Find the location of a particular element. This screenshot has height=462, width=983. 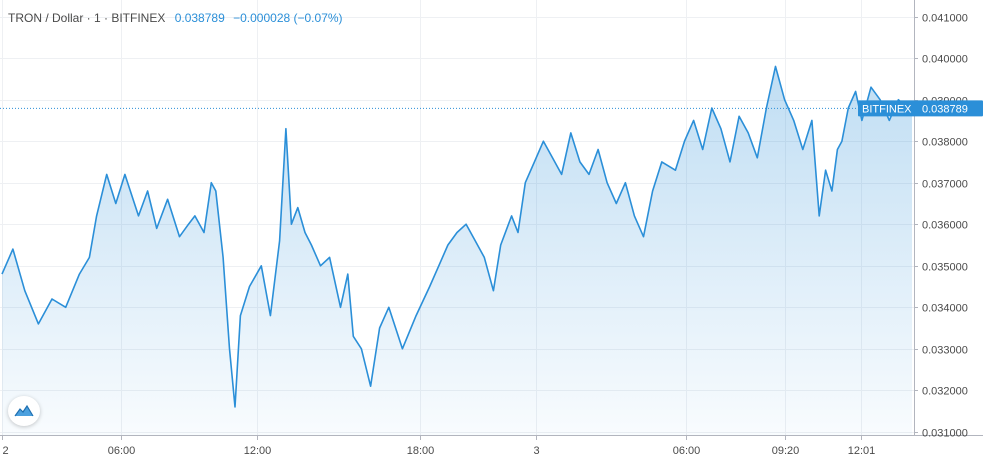

last-price-tag-value: 0.038789 is located at coordinates (945, 109).